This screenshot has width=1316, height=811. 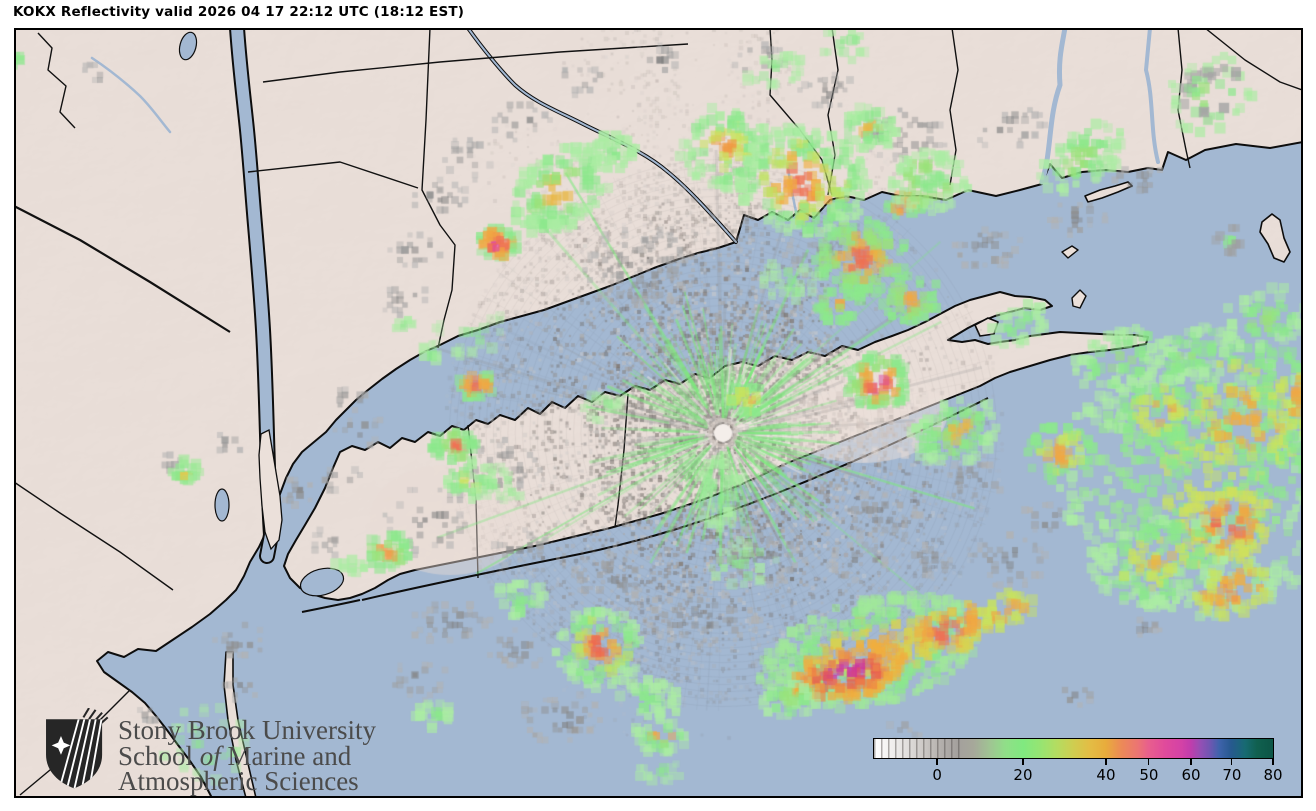 What do you see at coordinates (937, 775) in the screenshot?
I see `colorbar-tick-label: 0` at bounding box center [937, 775].